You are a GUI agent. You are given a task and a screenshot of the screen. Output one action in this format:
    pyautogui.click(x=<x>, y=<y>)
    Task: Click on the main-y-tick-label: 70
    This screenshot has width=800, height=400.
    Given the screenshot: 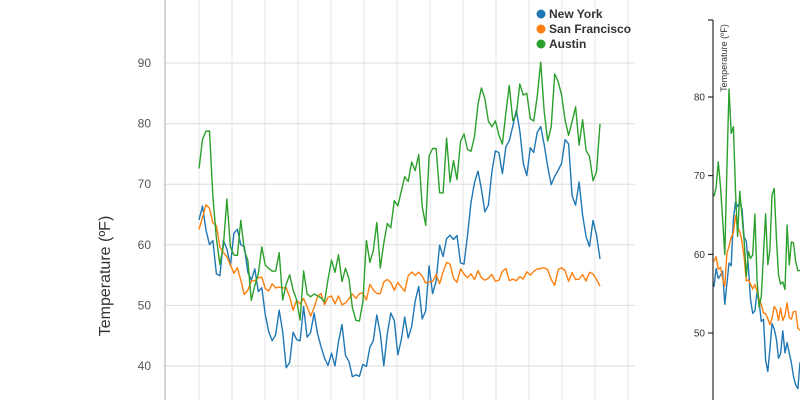 What is the action you would take?
    pyautogui.click(x=145, y=184)
    